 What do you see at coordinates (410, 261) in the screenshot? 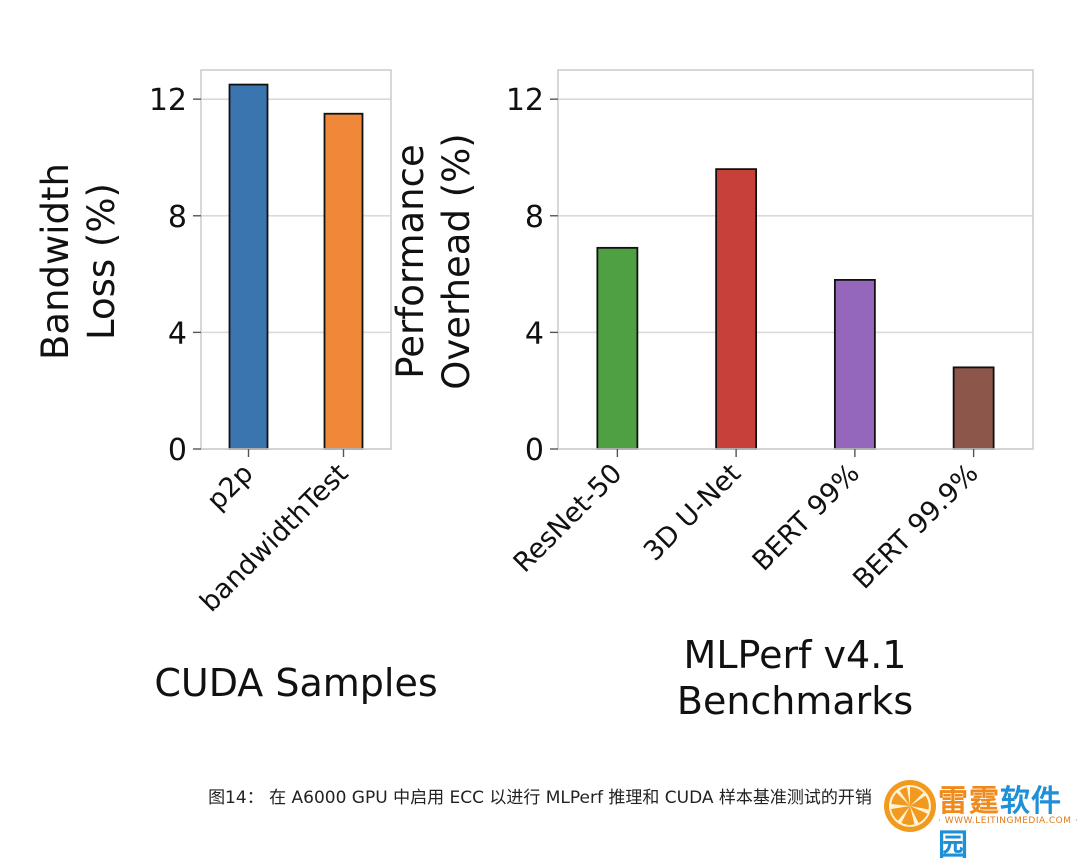
I see `y-axis-label: Performance` at bounding box center [410, 261].